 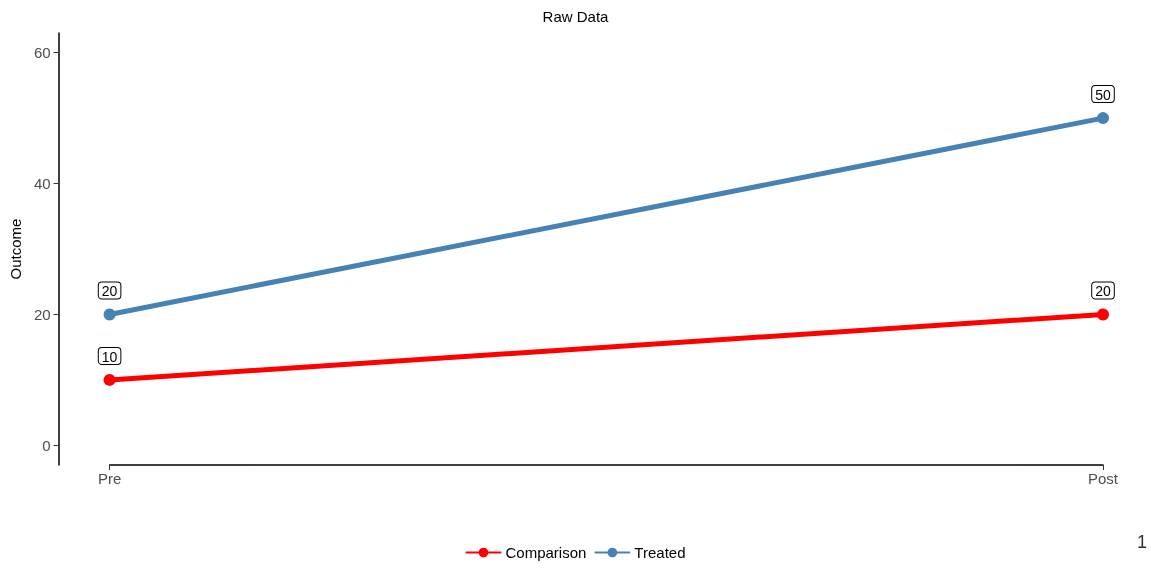 I want to click on y-tick-label: 20, so click(x=42, y=314).